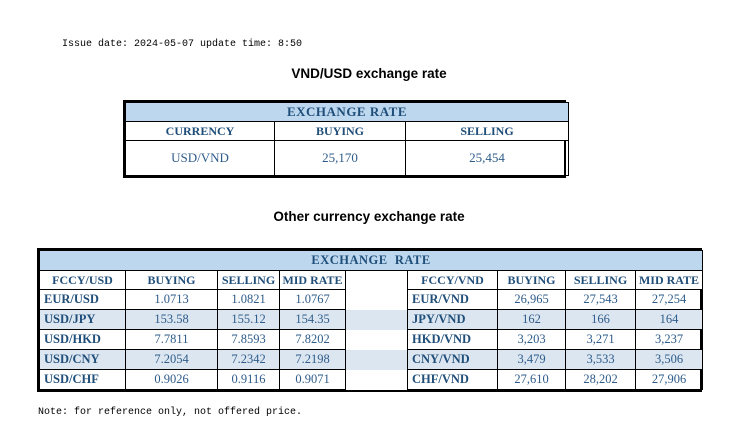  What do you see at coordinates (82, 299) in the screenshot?
I see `currency-pair-cell: EUR/USD` at bounding box center [82, 299].